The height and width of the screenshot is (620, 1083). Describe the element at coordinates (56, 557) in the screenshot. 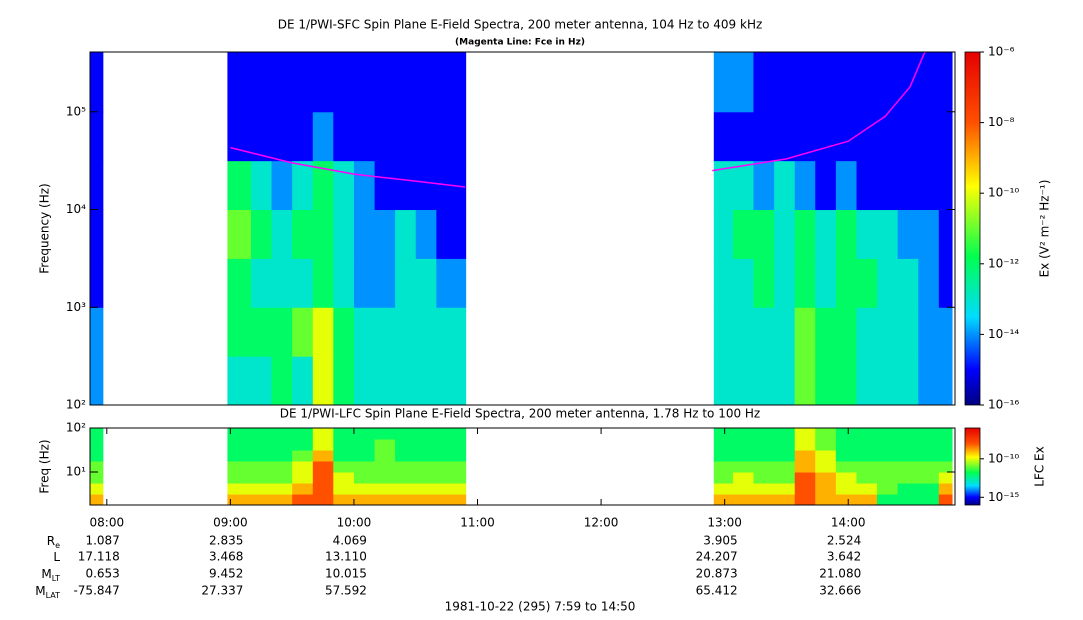

I see `ephemeris-label-main: L` at that location.